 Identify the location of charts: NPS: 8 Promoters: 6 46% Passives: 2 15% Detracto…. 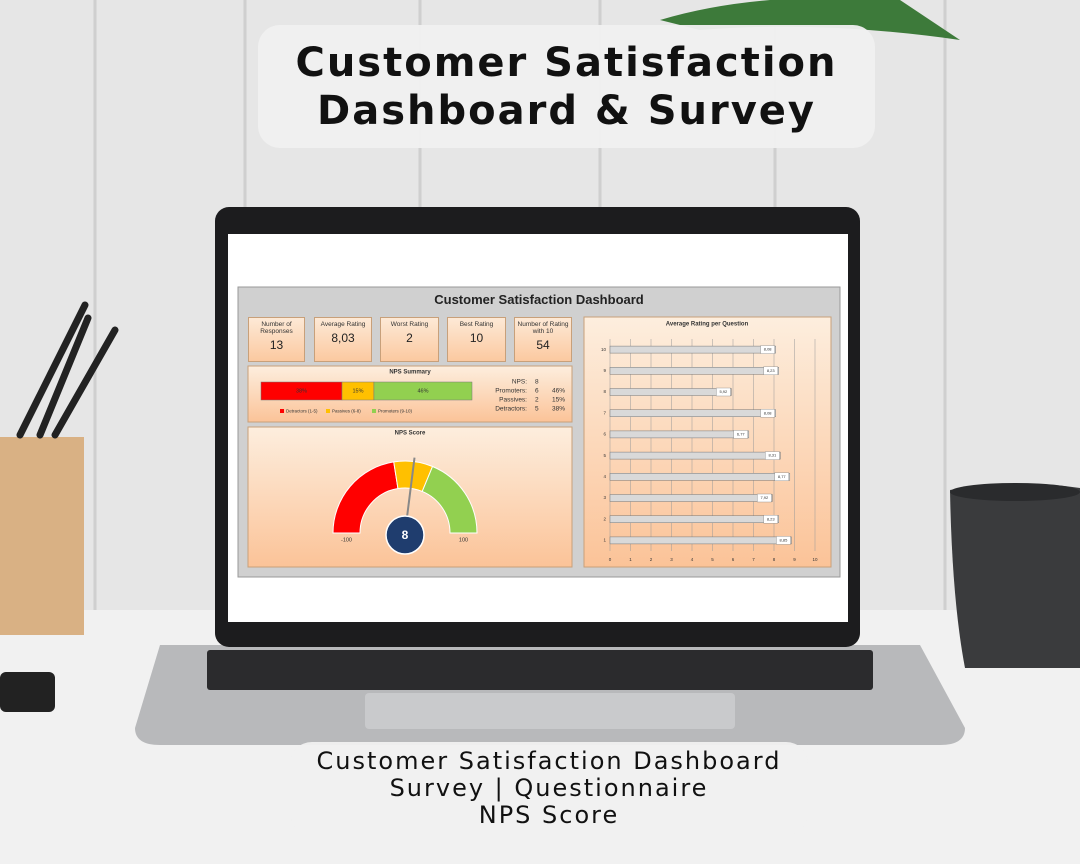
(539, 442).